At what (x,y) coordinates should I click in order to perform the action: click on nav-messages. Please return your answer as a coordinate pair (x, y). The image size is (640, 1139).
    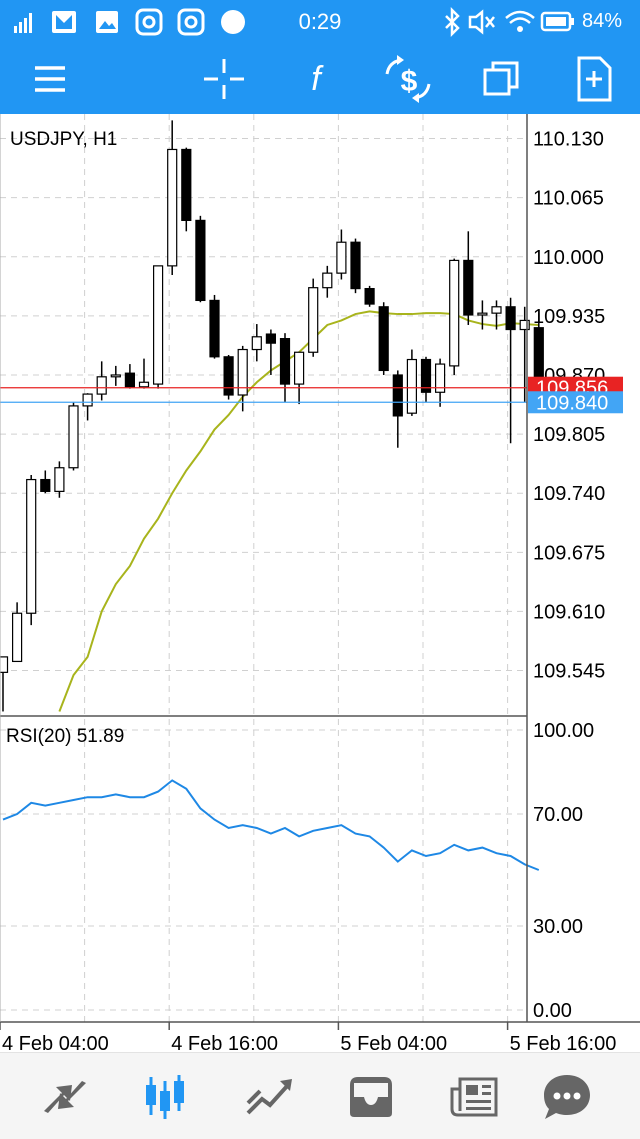
    Looking at the image, I should click on (567, 1096).